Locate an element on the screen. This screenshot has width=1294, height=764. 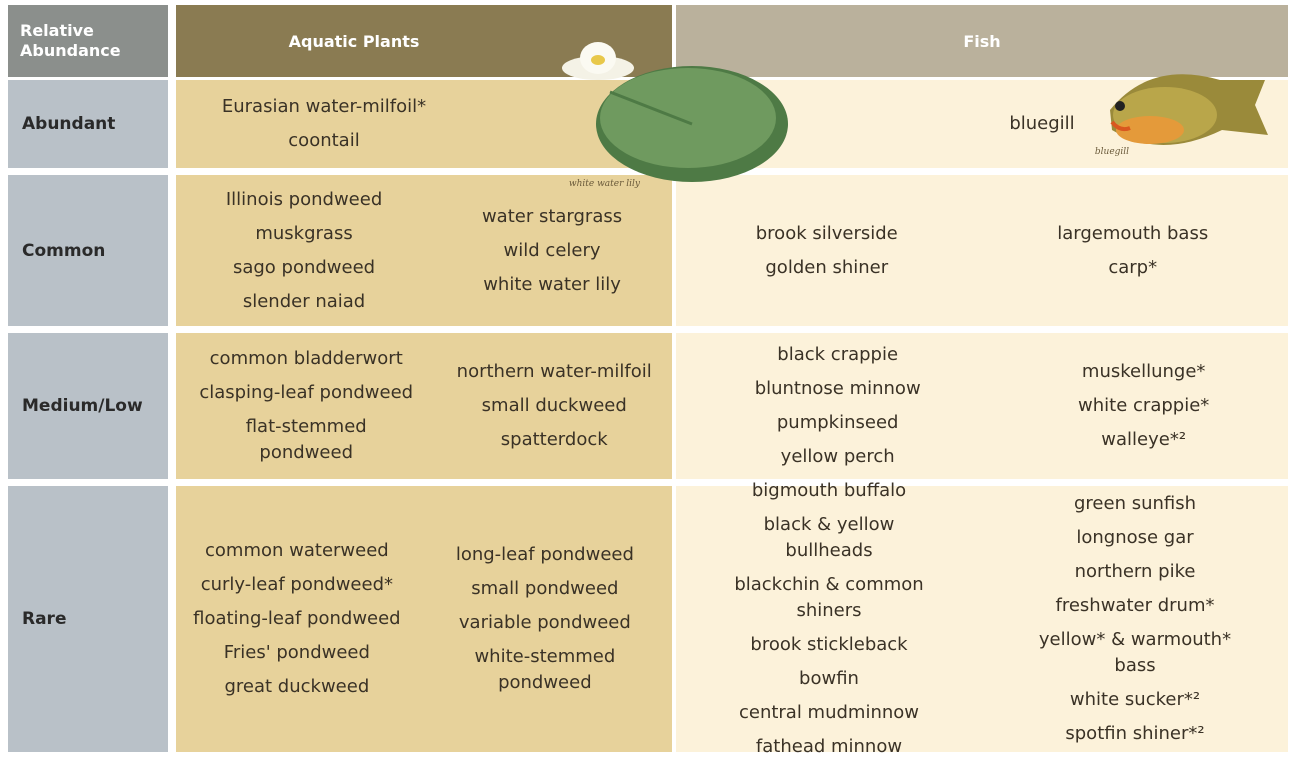
abundance-label: Rare is located at coordinates (88, 619).